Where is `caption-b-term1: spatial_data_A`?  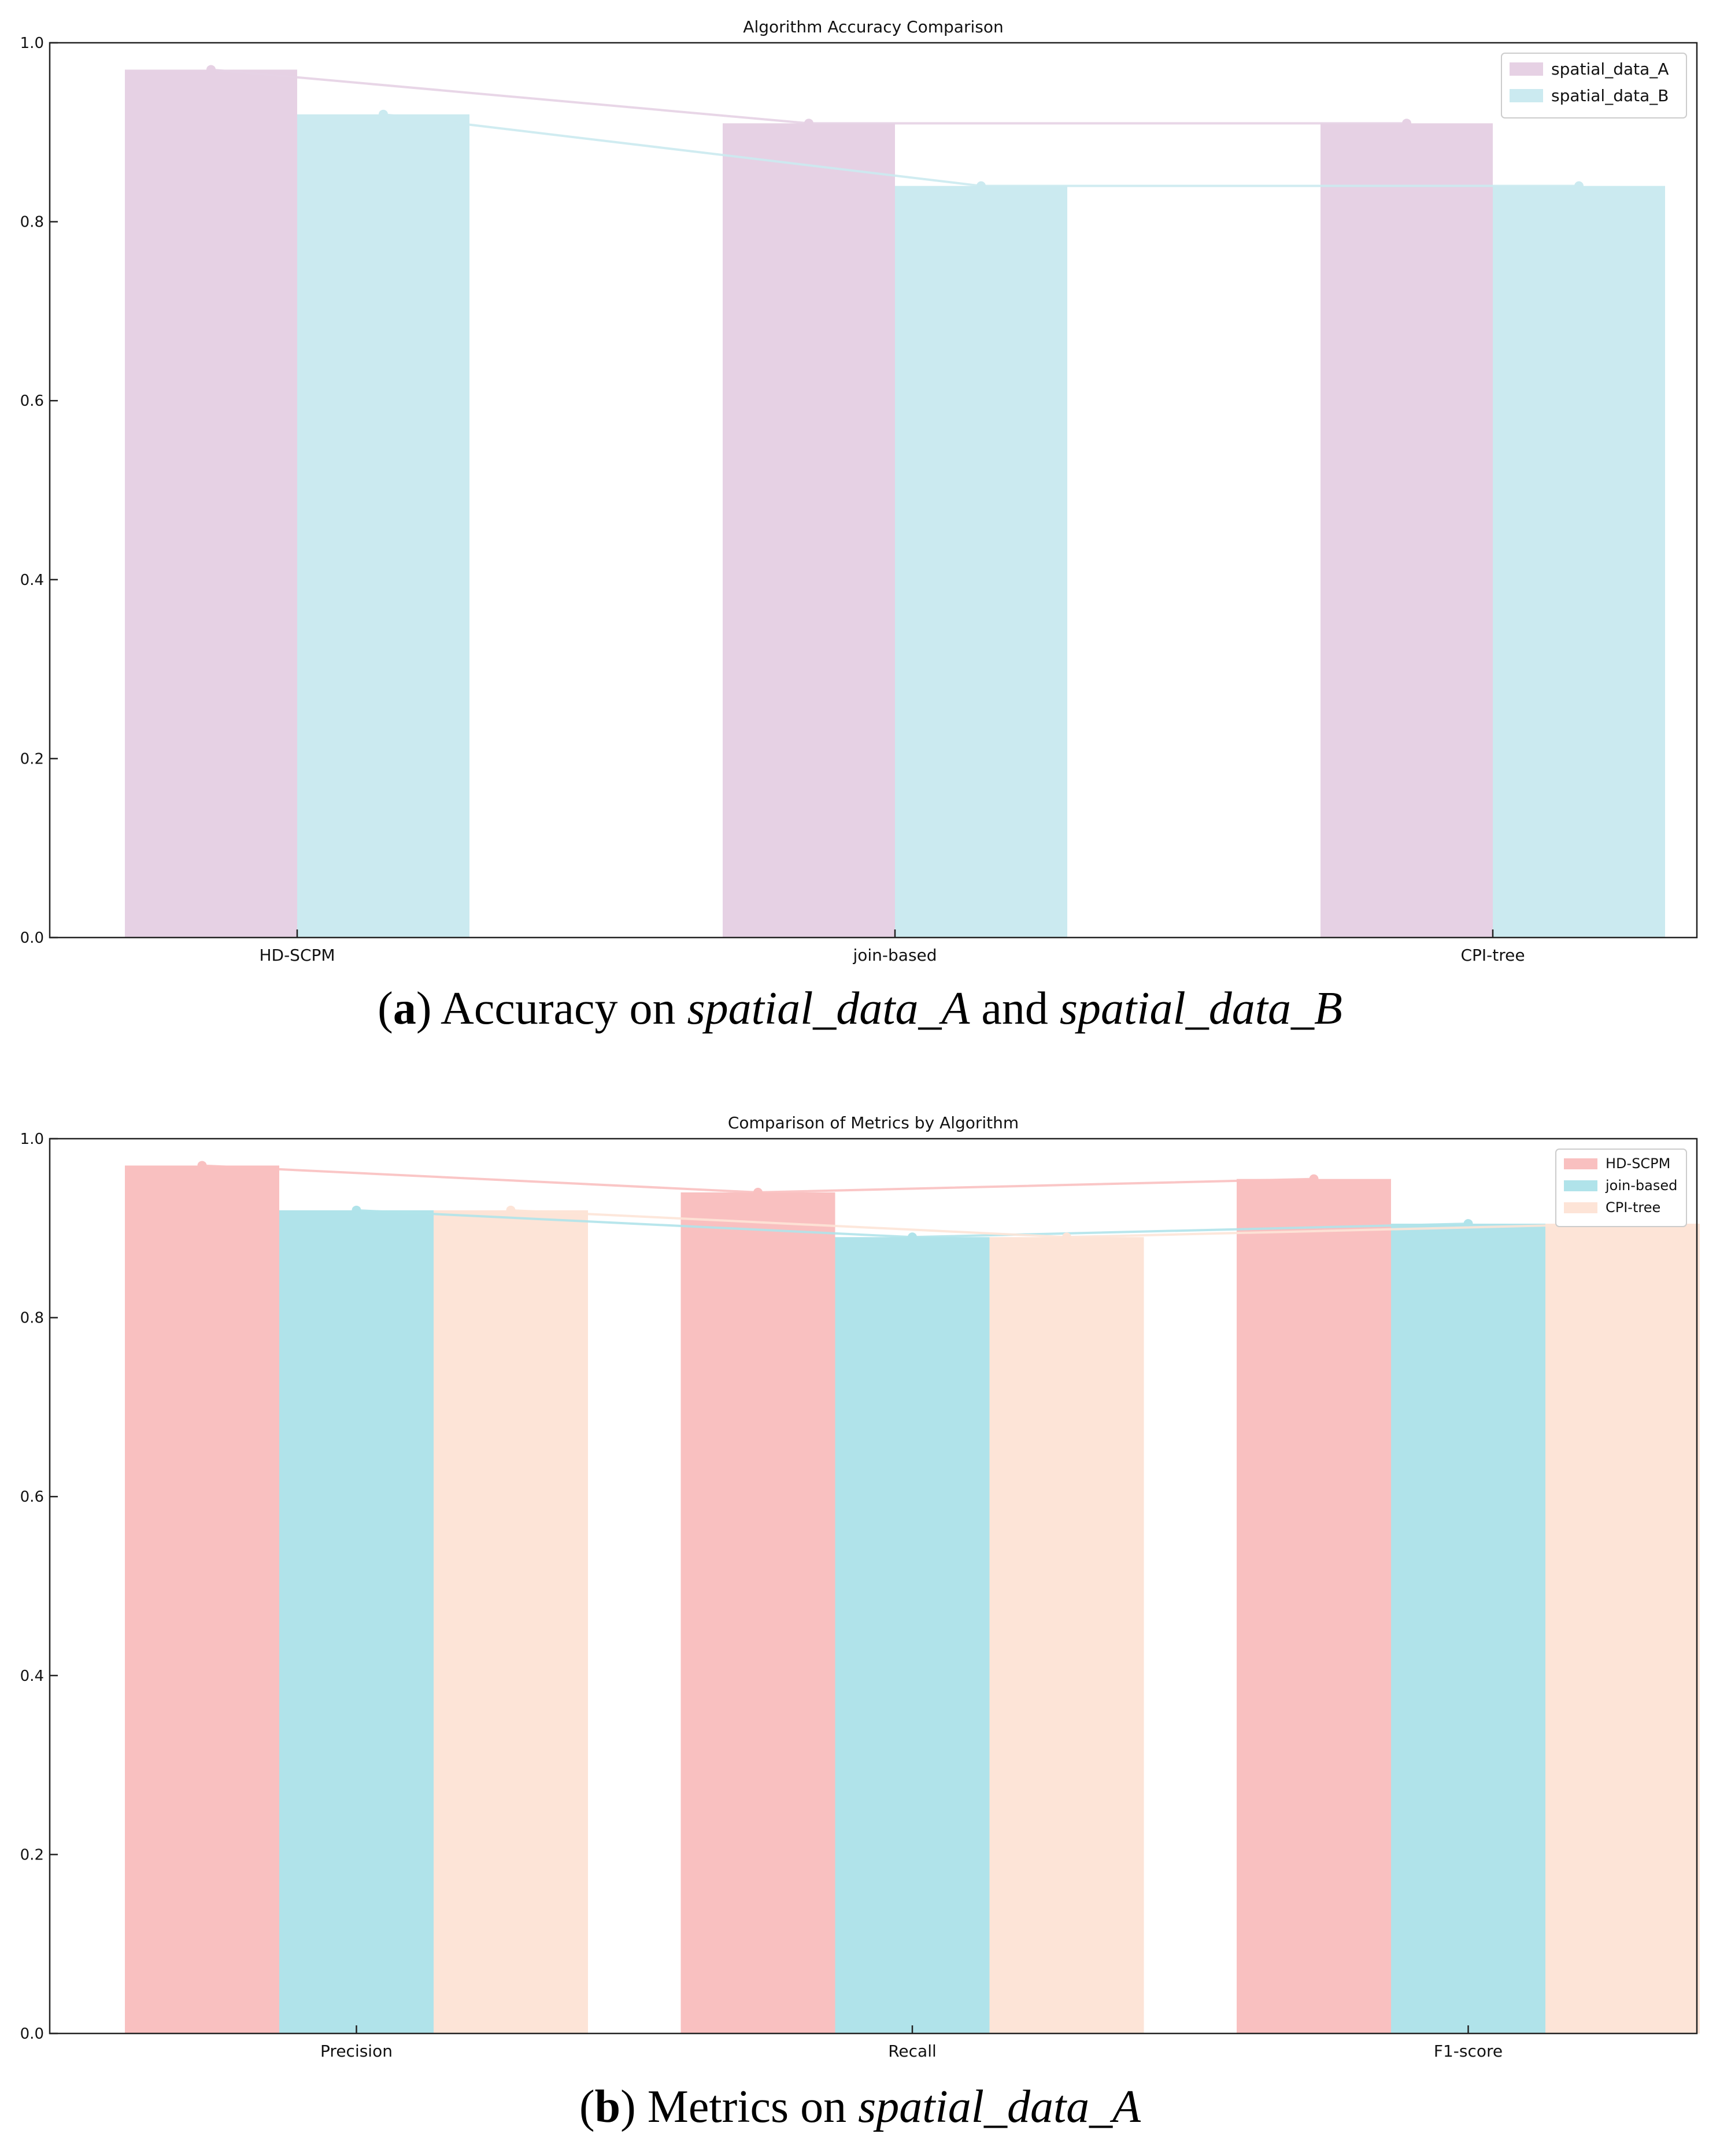 caption-b-term1: spatial_data_A is located at coordinates (999, 2106).